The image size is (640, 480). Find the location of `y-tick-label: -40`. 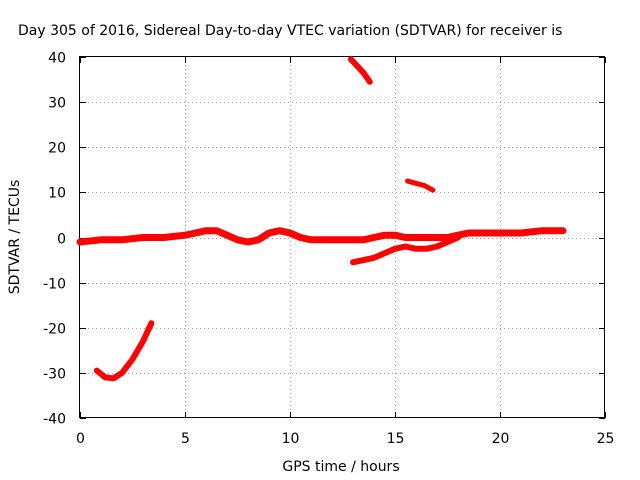

y-tick-label: -40 is located at coordinates (54, 420).